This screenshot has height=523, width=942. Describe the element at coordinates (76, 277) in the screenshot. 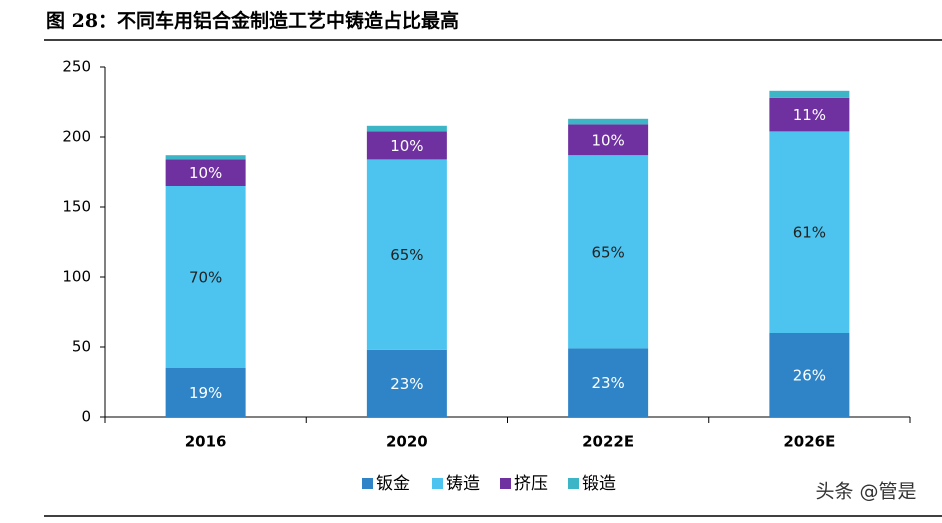

I see `y-tick-label: 100` at that location.